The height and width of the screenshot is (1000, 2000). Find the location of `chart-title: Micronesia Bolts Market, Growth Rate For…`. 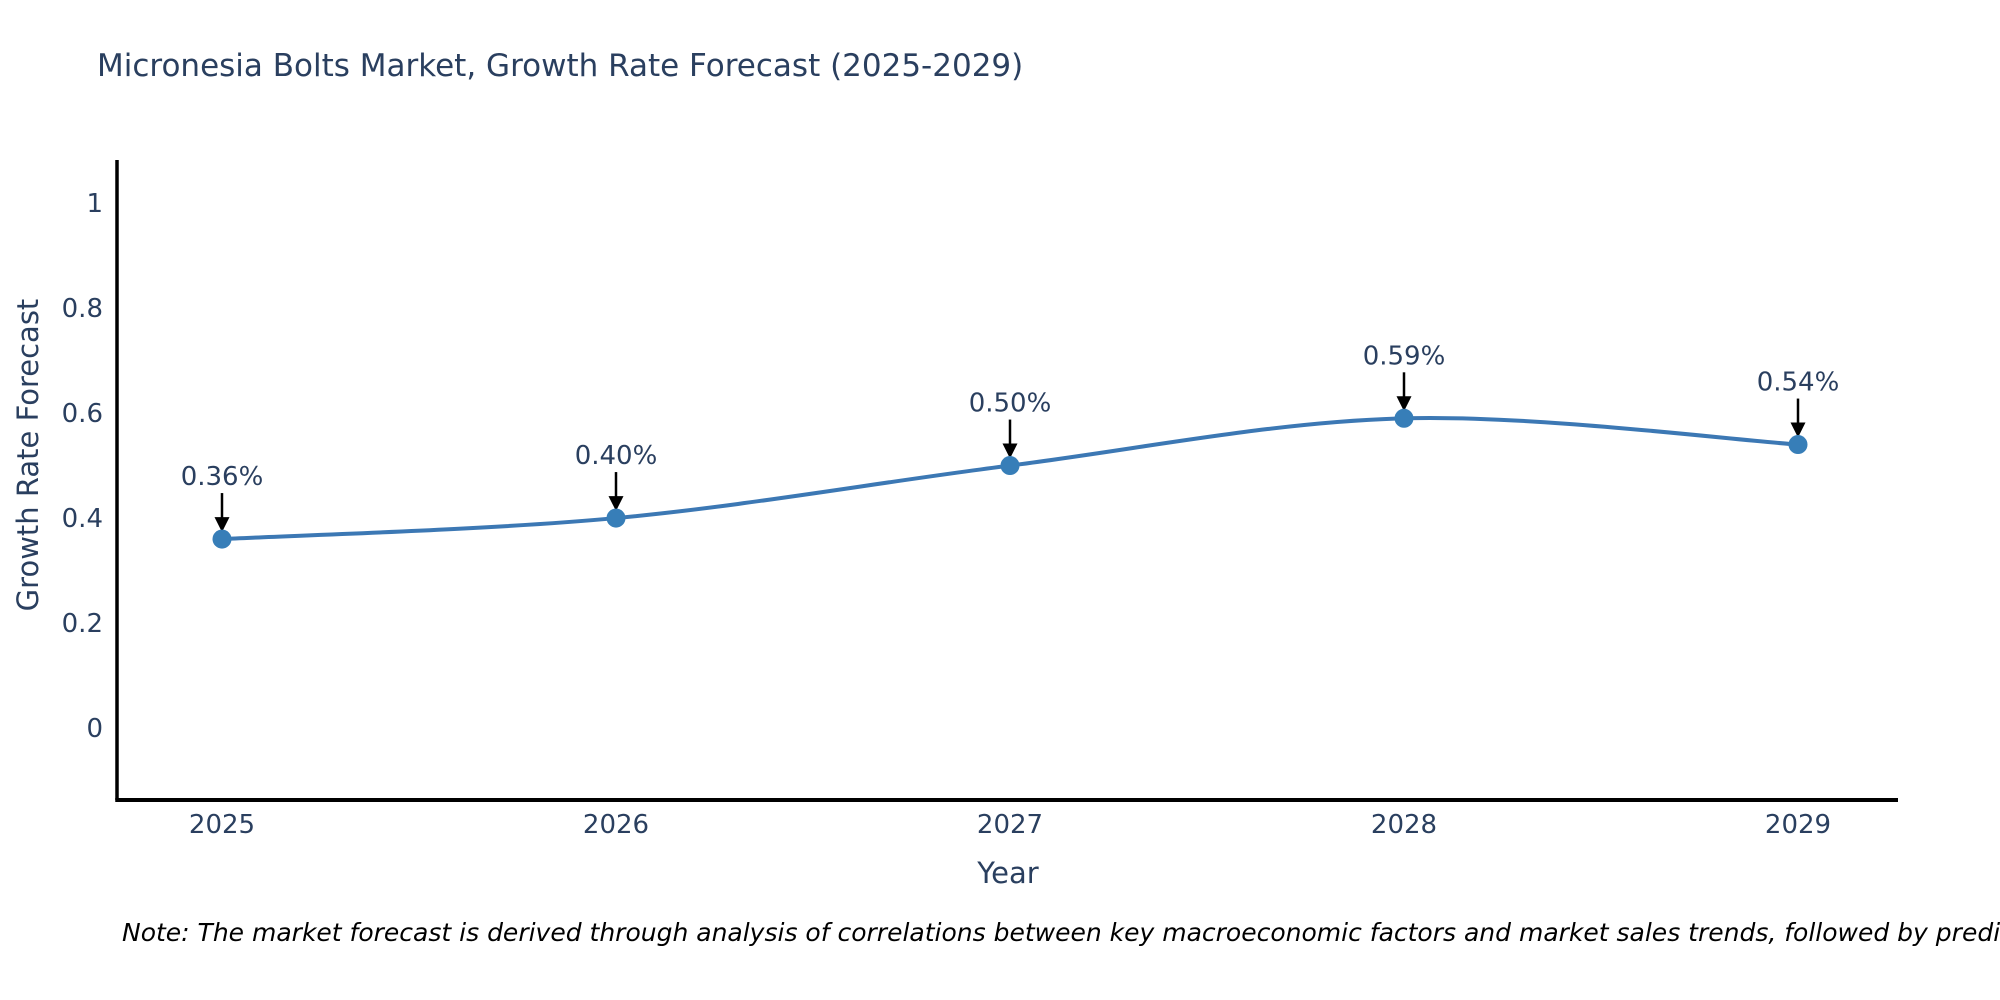

chart-title: Micronesia Bolts Market, Growth Rate For… is located at coordinates (560, 66).